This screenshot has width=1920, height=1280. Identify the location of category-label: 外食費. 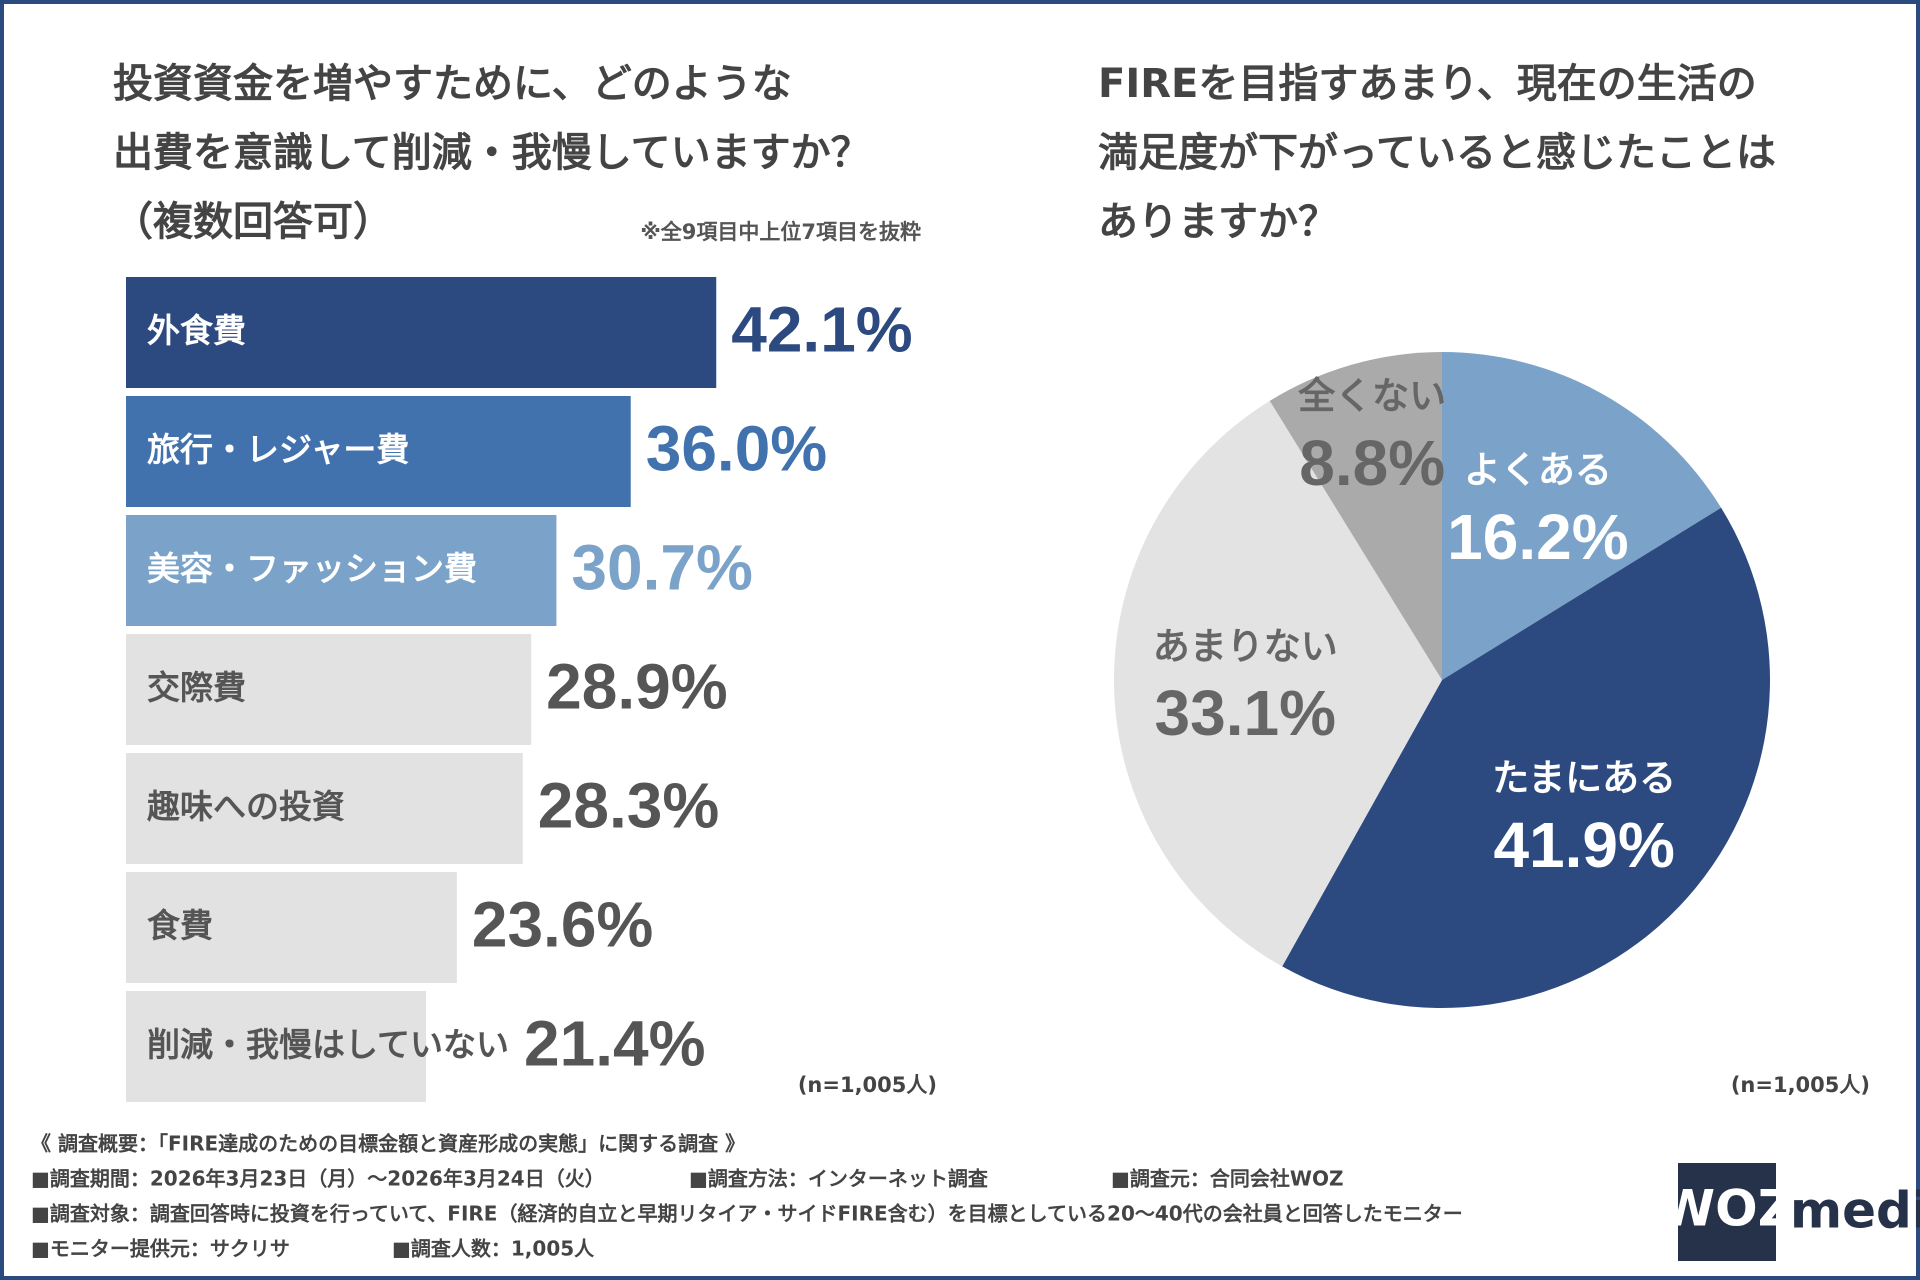
(196, 330).